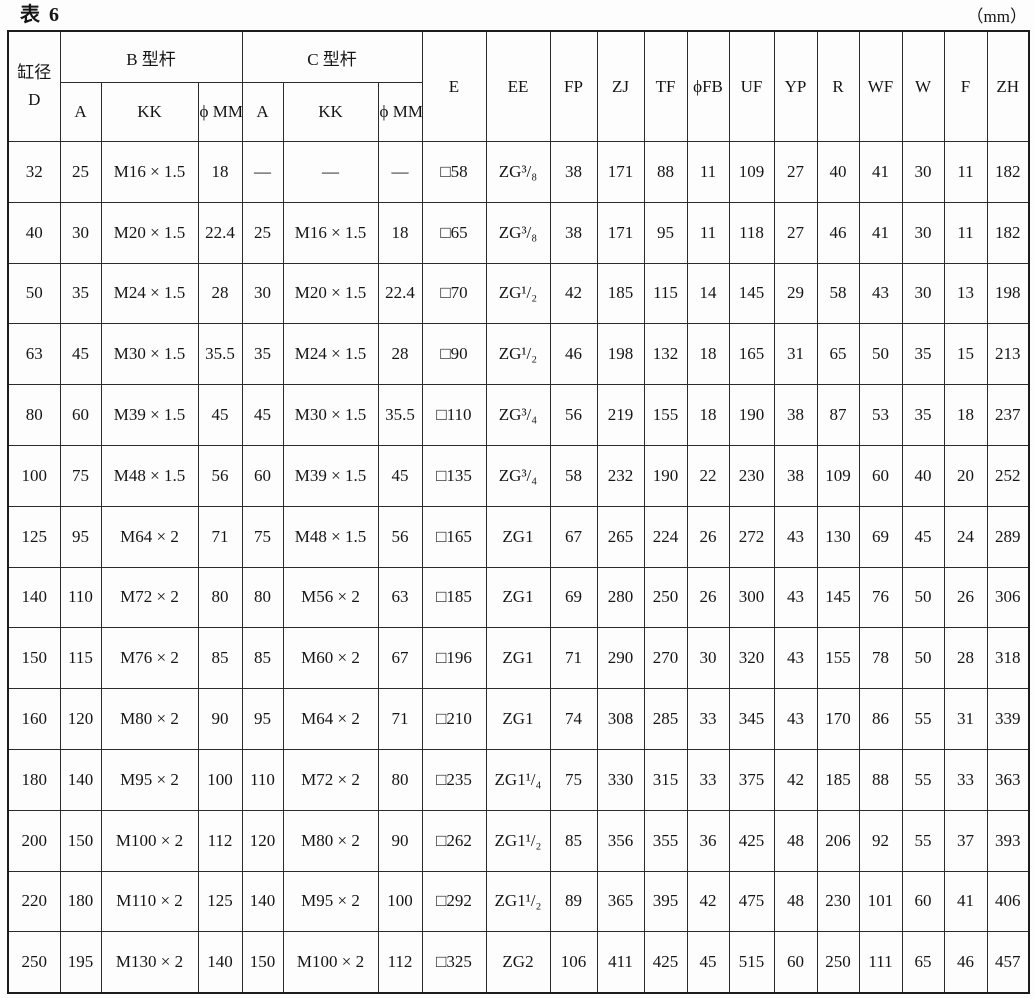  What do you see at coordinates (330, 840) in the screenshot?
I see `cell: M80 × 2` at bounding box center [330, 840].